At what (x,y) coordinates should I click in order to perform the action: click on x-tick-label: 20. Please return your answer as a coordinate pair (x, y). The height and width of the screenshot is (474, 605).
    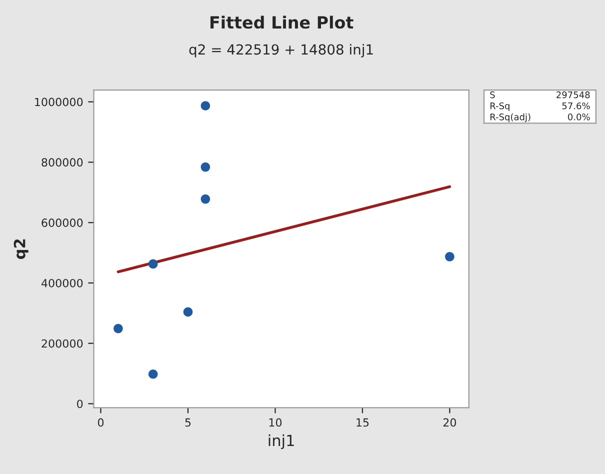
    Looking at the image, I should click on (449, 422).